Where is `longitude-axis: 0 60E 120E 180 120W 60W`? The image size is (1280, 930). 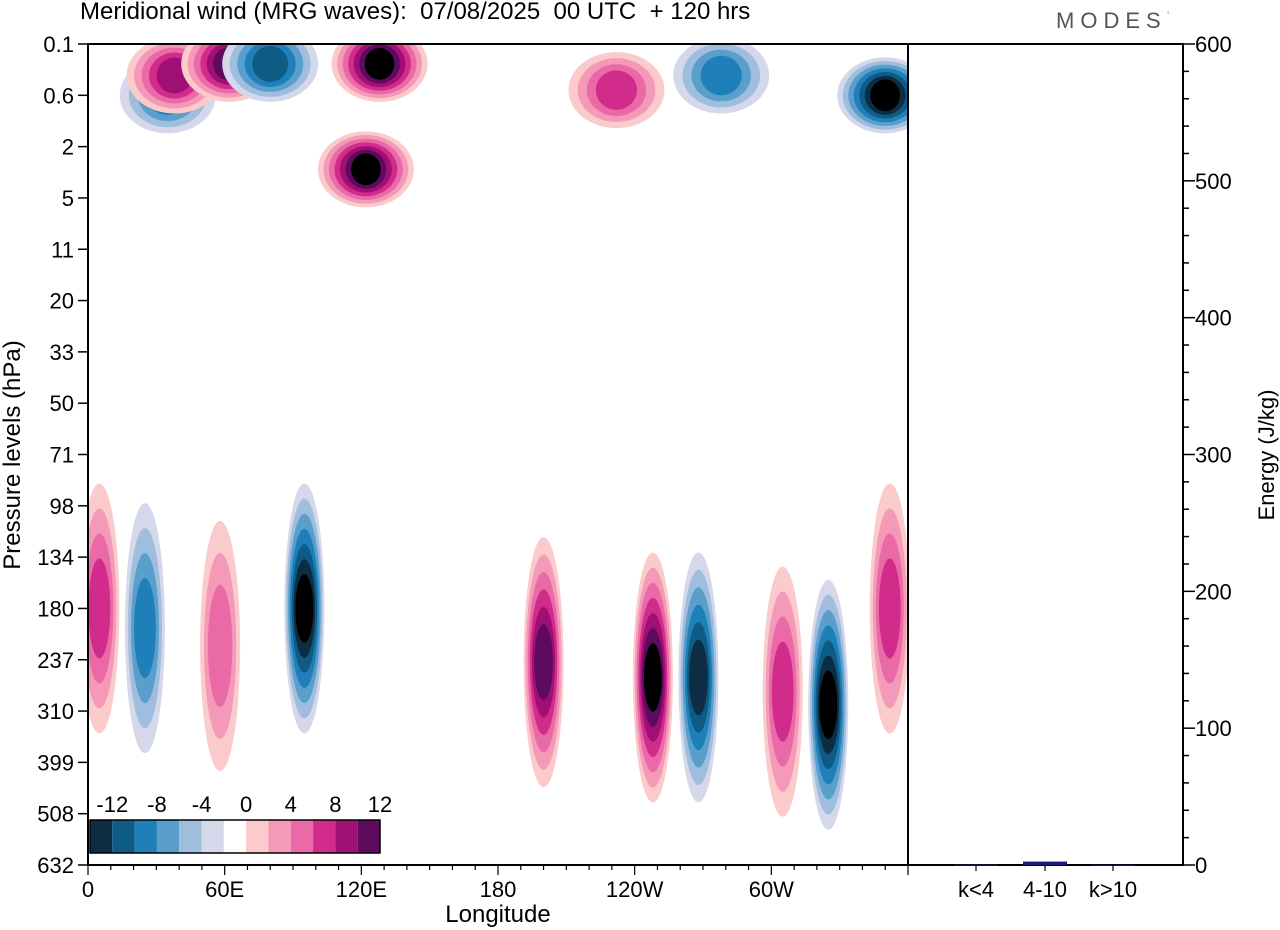 longitude-axis: 0 60E 120E 180 120W 60W is located at coordinates (495, 883).